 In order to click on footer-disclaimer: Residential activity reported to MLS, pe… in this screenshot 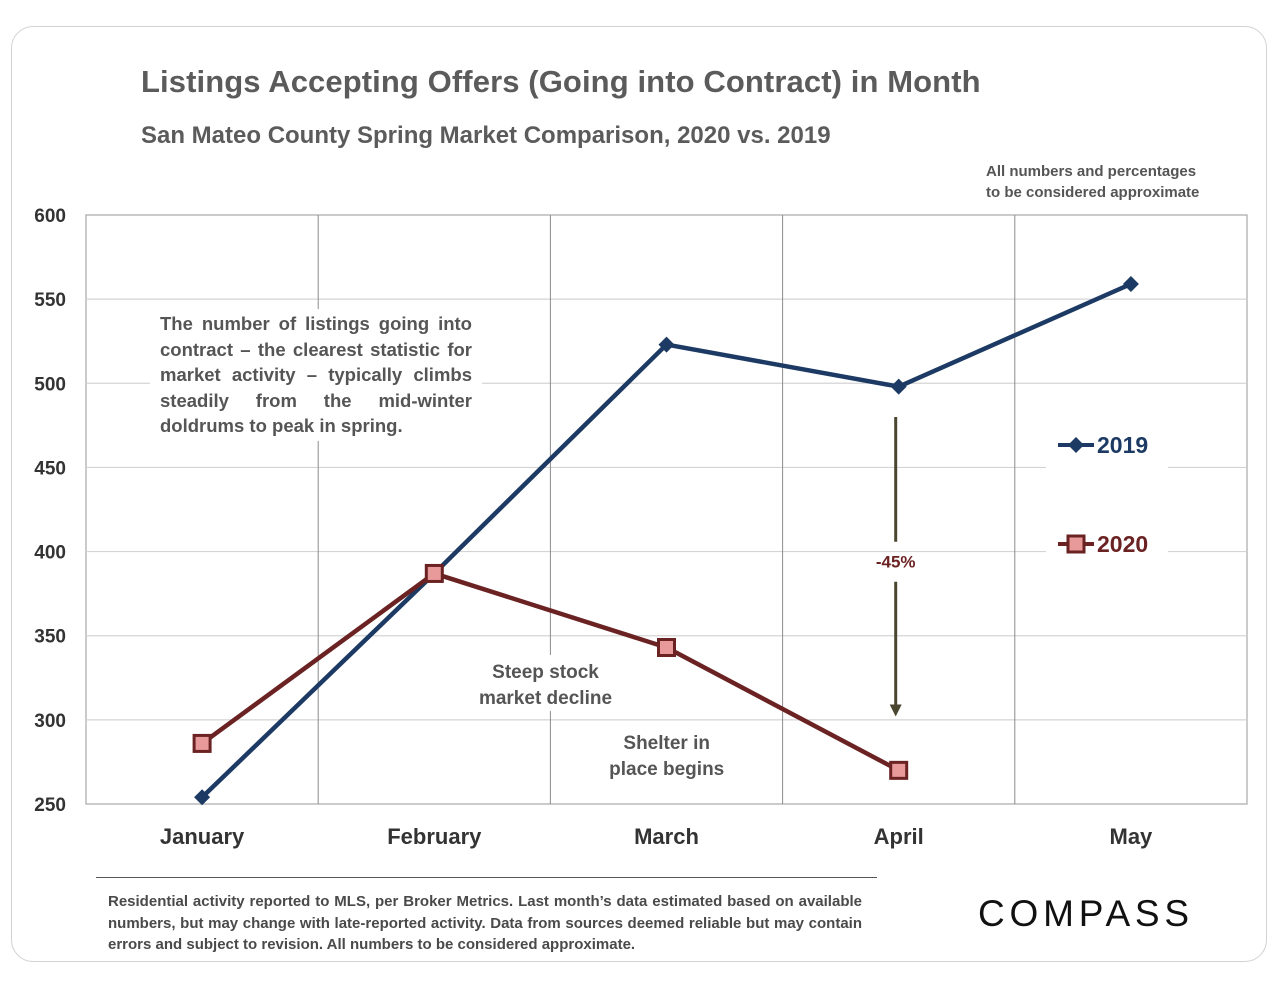, I will do `click(485, 923)`.